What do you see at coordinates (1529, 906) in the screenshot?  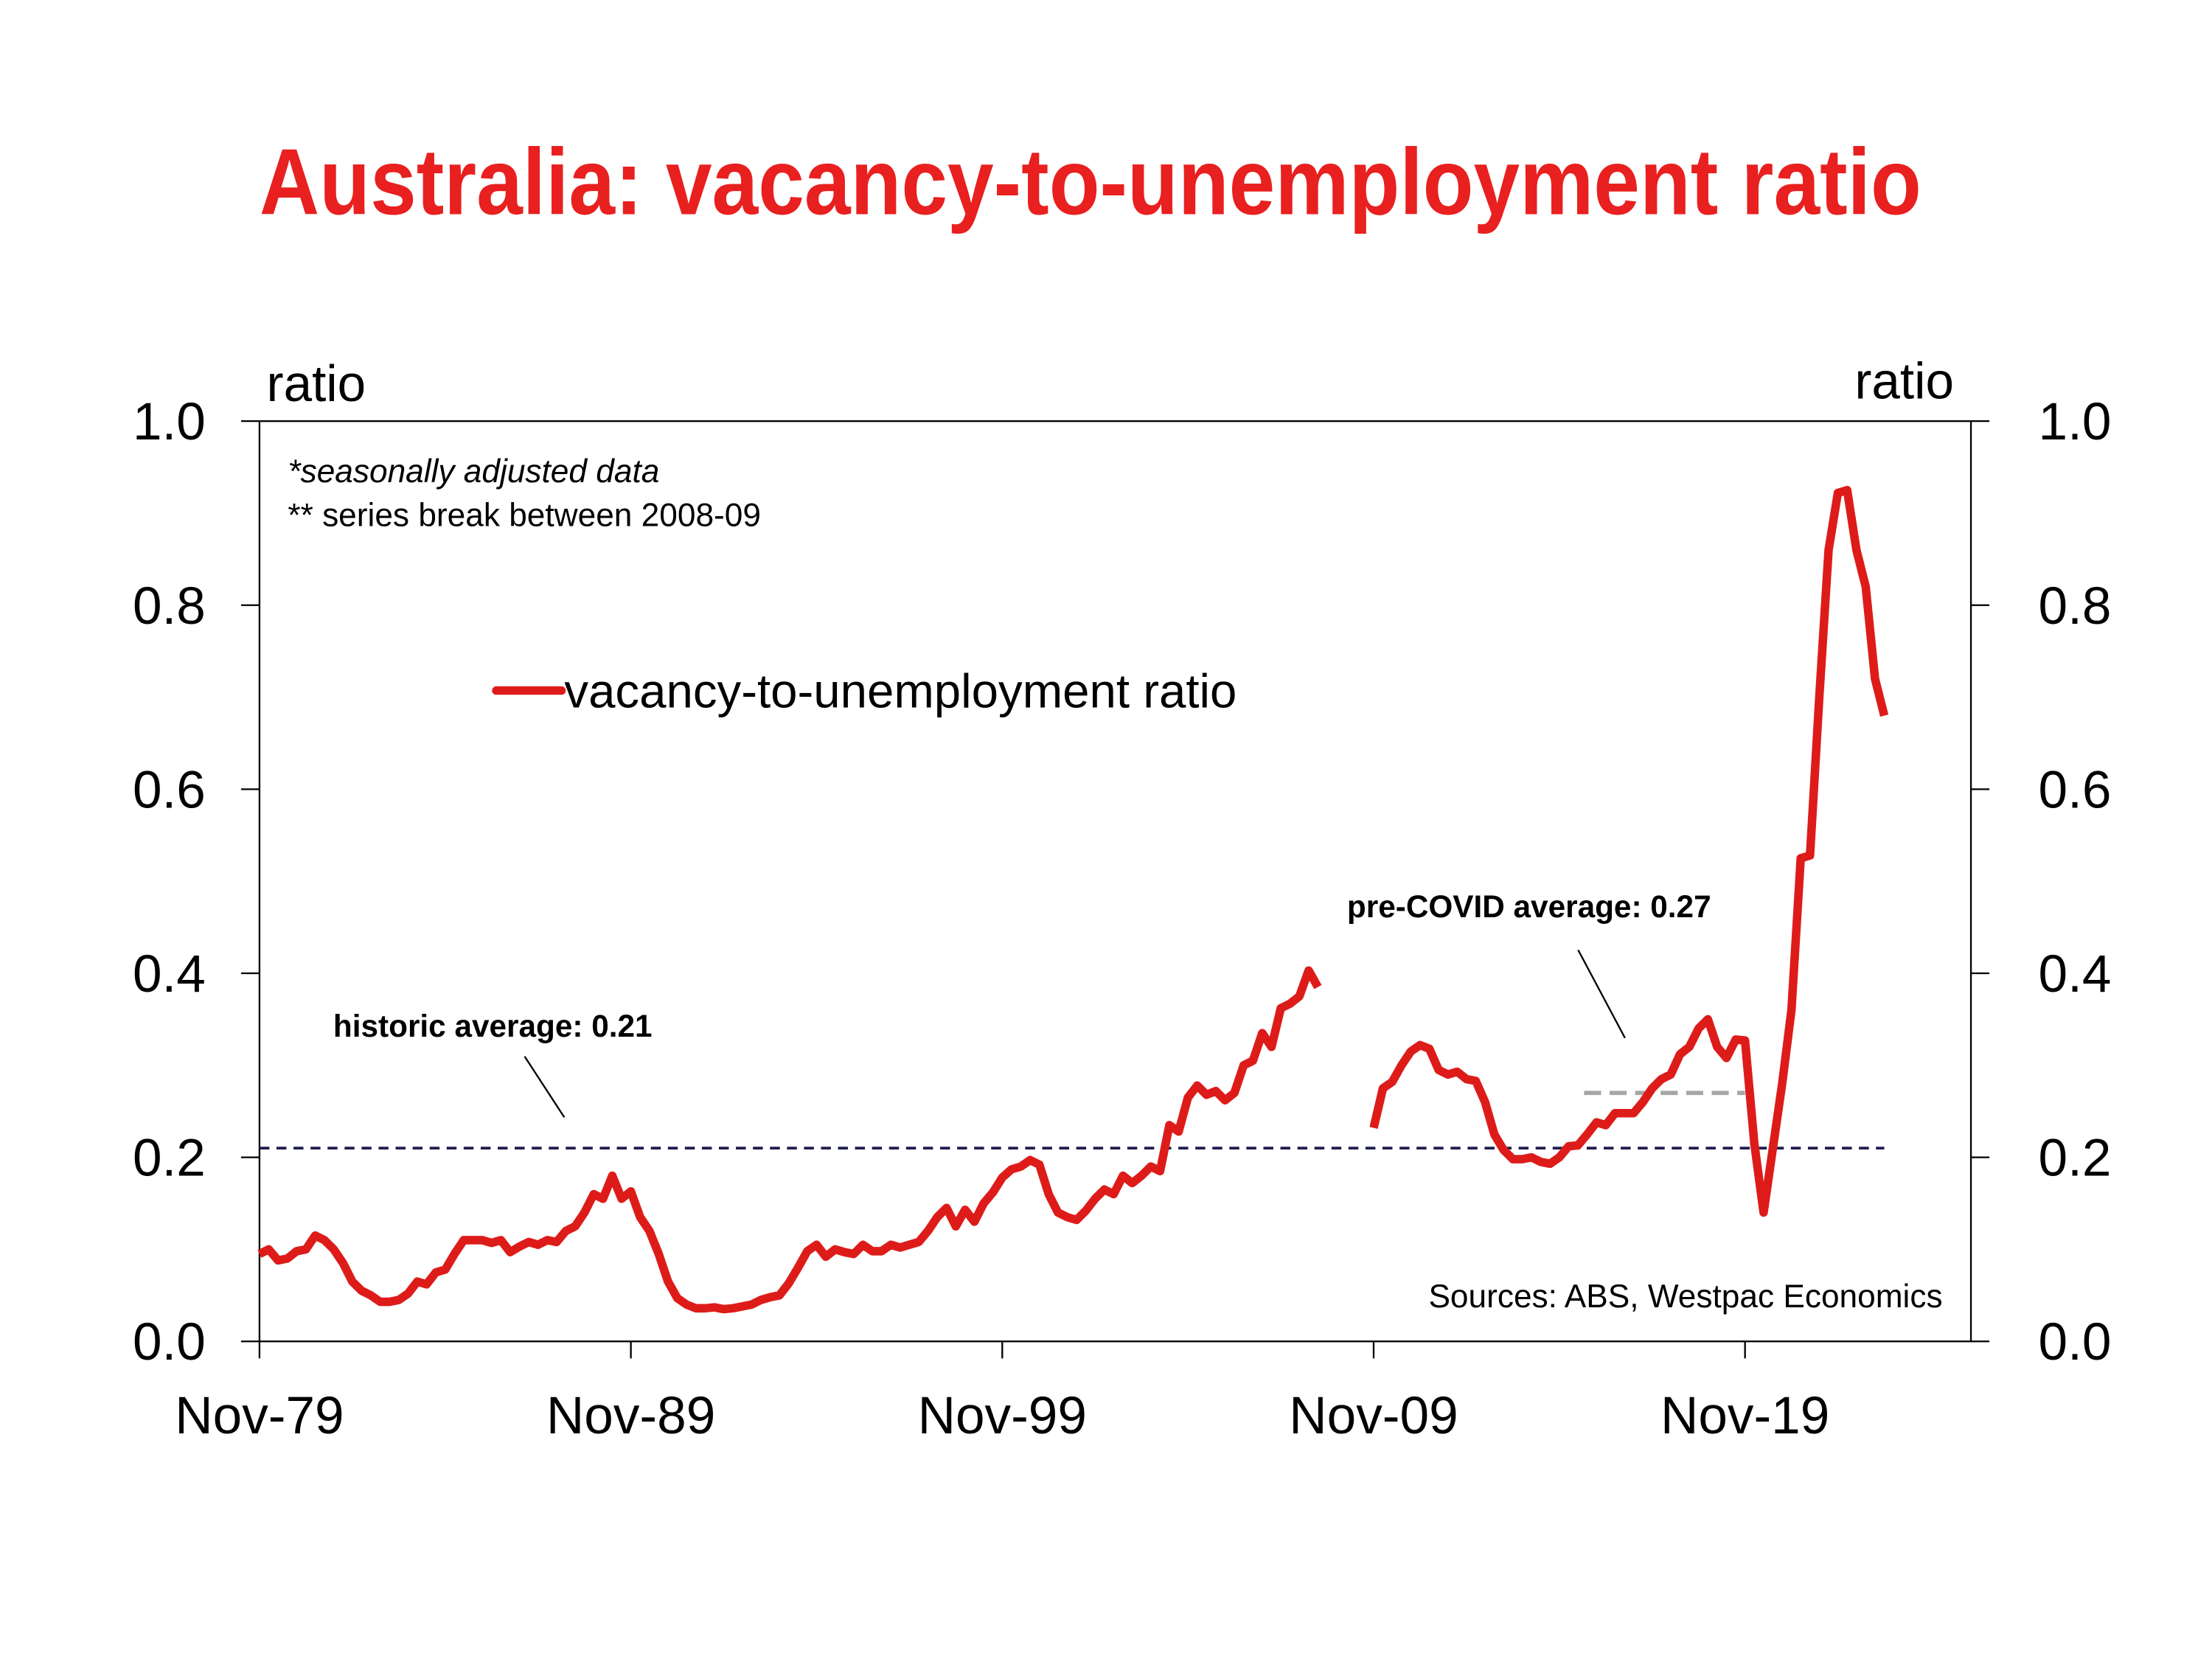 I see `annotation: pre-COVID average: 0.27` at bounding box center [1529, 906].